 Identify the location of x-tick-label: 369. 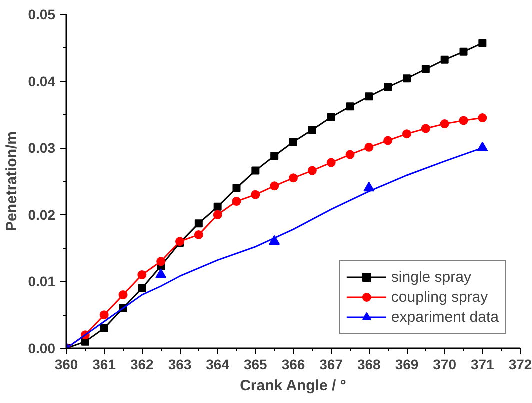
(407, 364).